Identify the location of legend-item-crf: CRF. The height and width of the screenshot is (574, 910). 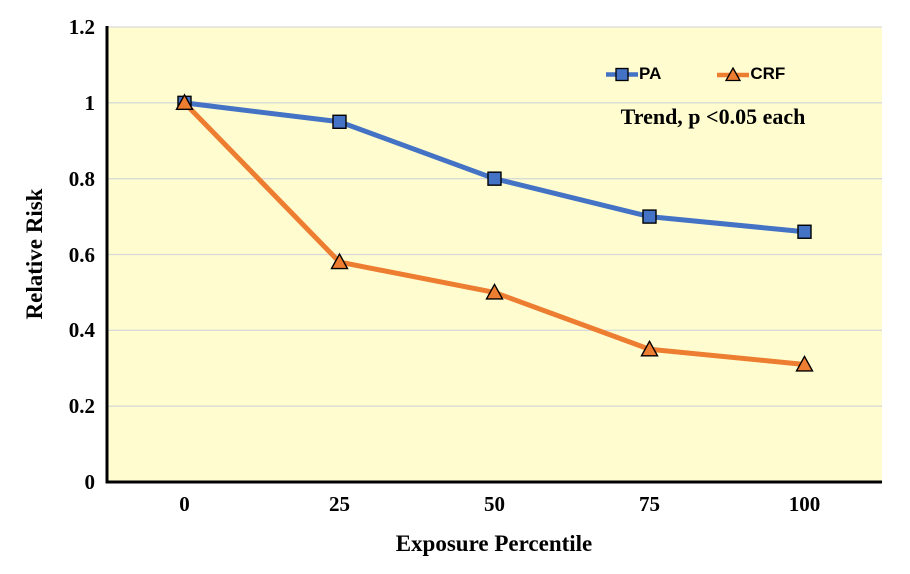
(751, 74).